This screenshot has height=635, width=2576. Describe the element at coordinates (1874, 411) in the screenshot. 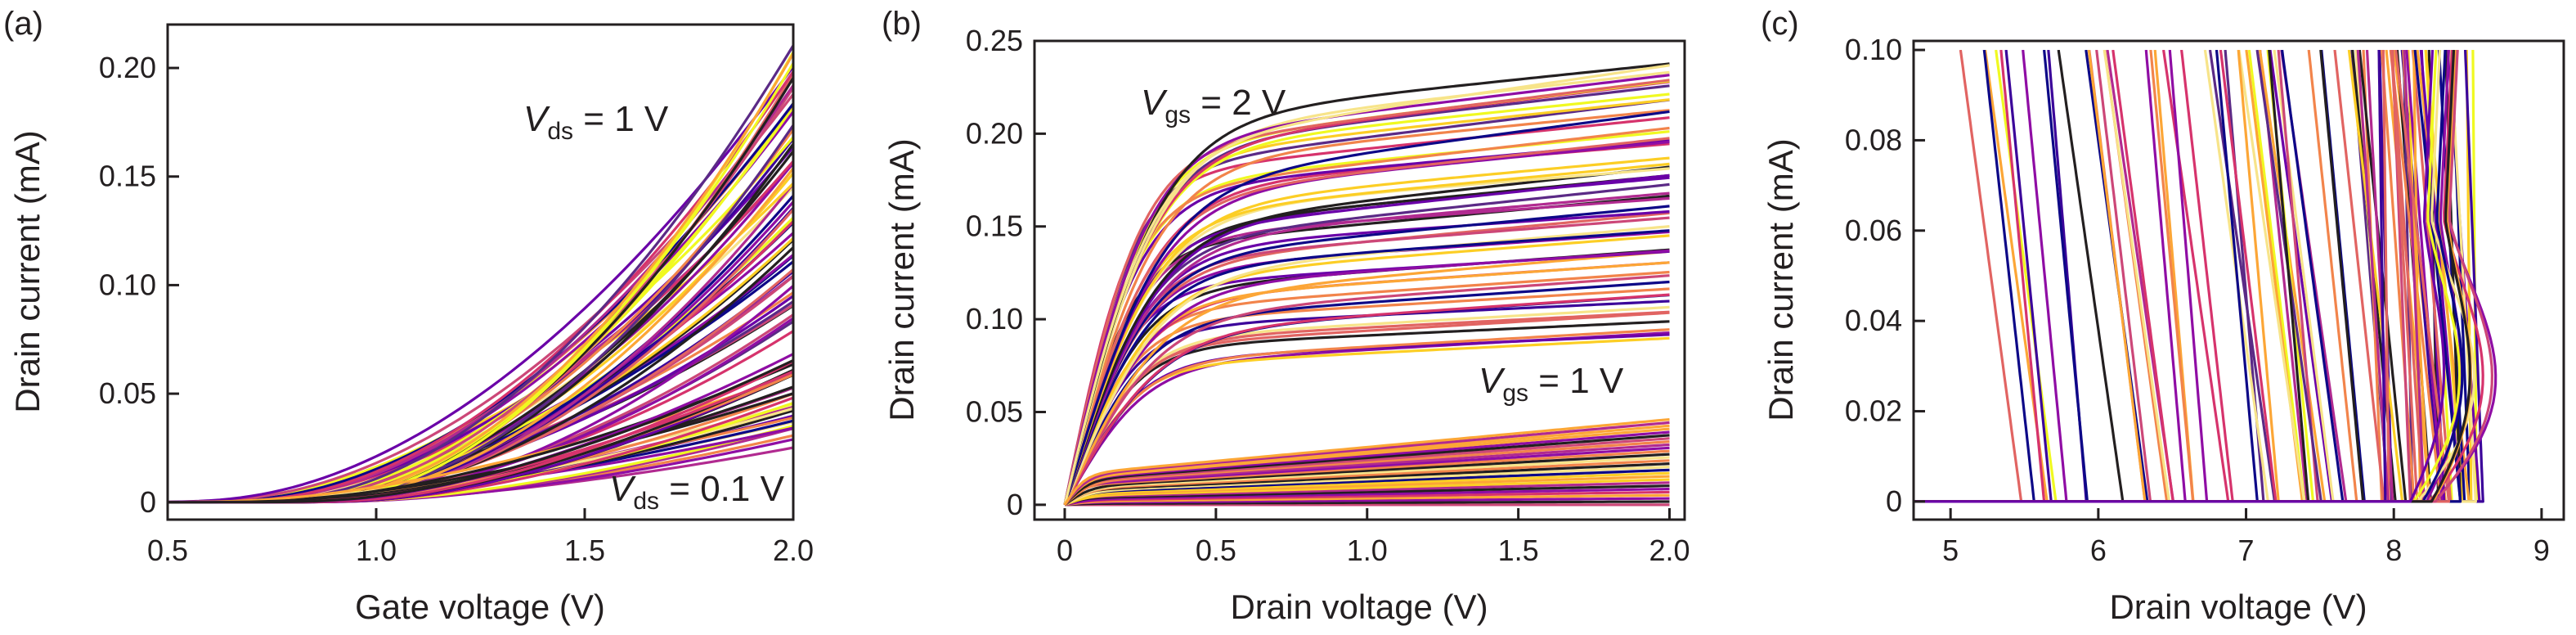

I see `y-tick-label: 0.02` at that location.